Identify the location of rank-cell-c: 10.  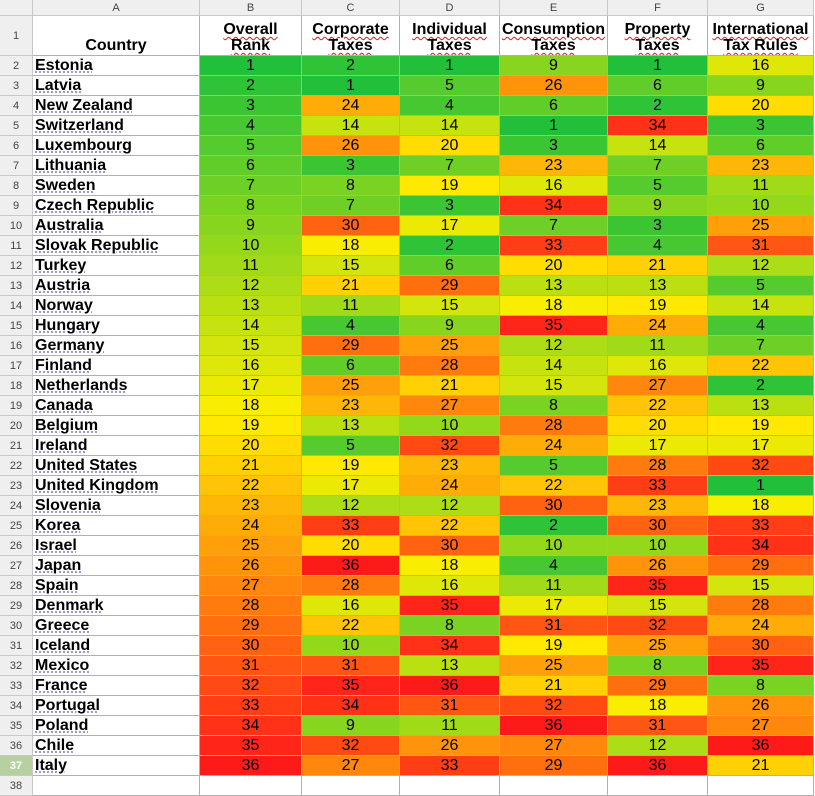
(351, 646).